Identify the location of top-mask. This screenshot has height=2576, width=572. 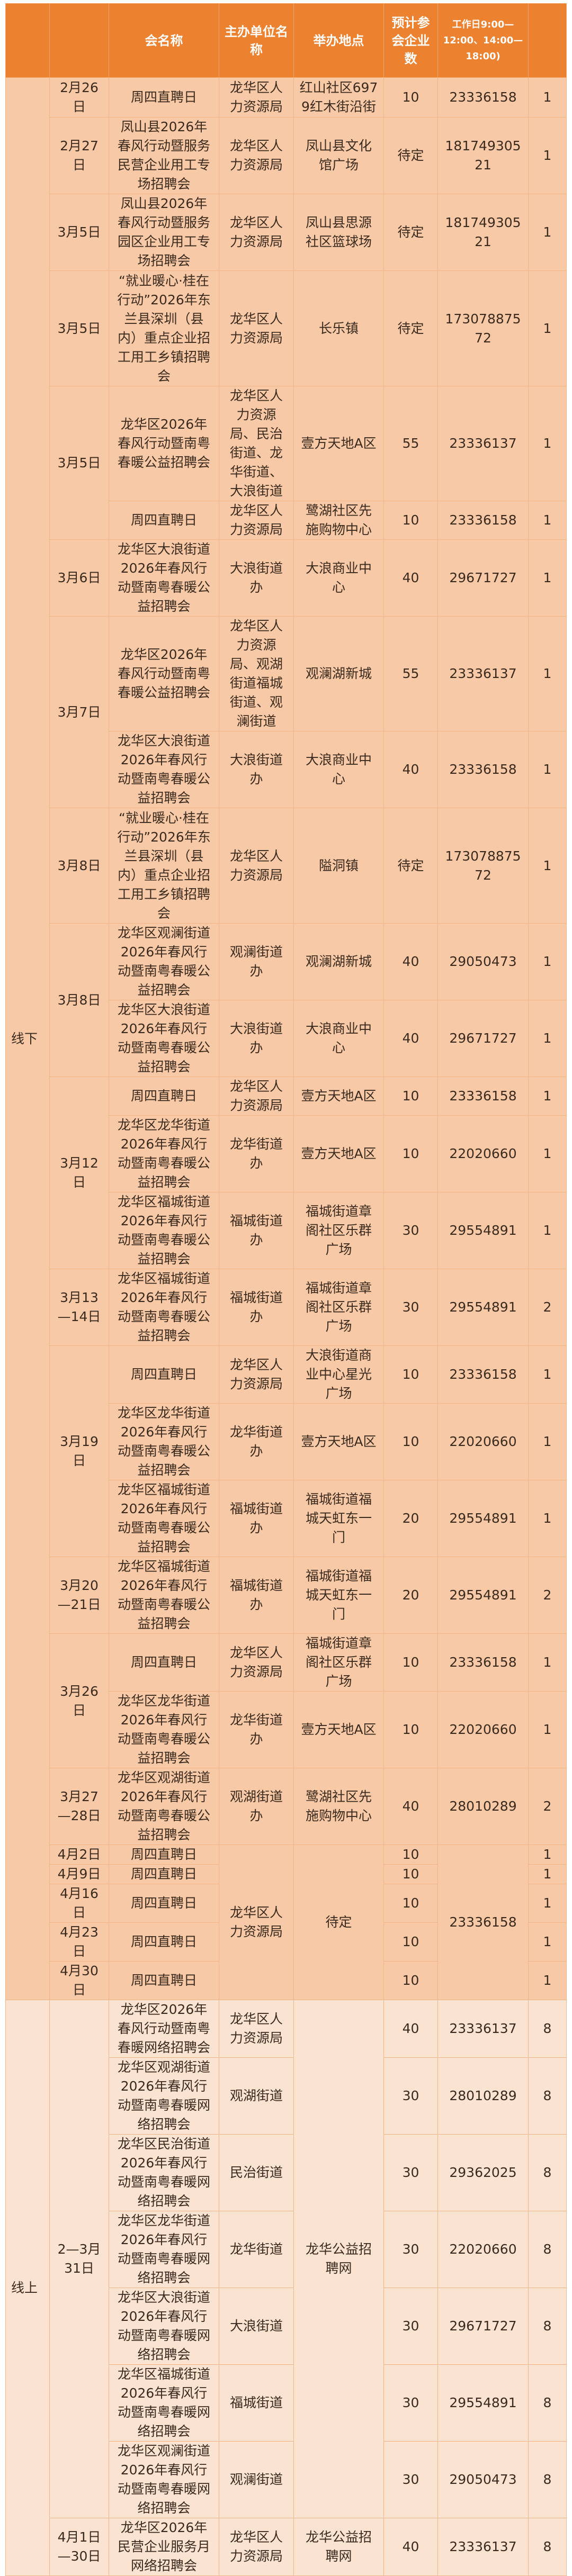
(286, 2).